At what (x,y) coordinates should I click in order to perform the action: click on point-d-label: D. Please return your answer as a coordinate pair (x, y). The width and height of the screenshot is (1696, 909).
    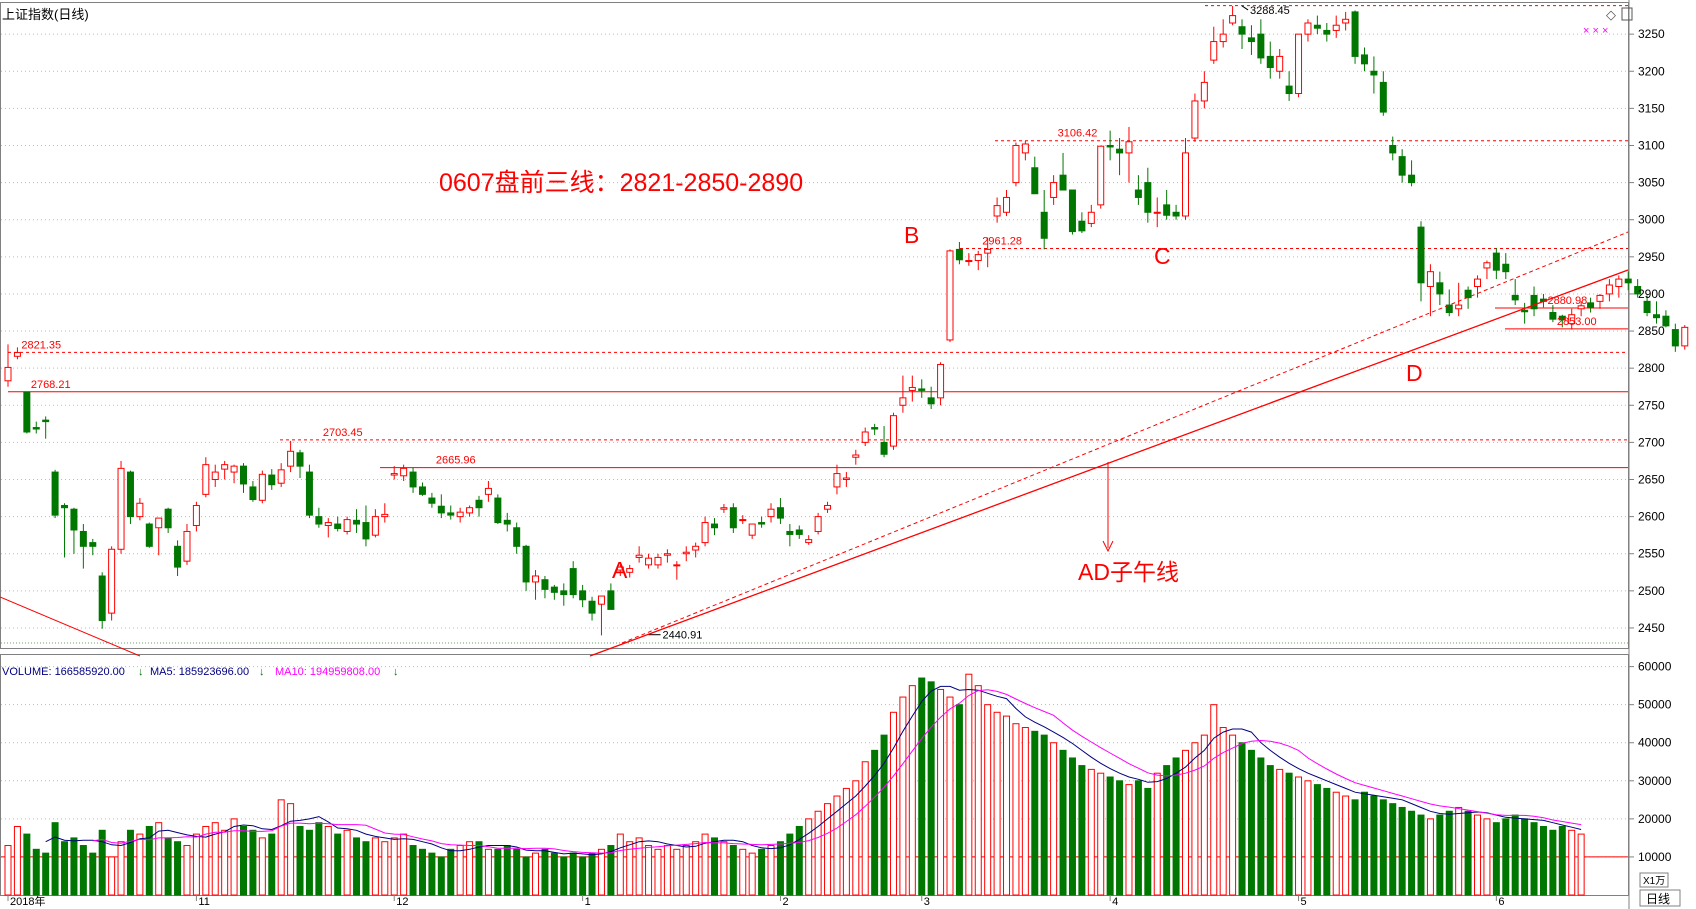
    Looking at the image, I should click on (1414, 373).